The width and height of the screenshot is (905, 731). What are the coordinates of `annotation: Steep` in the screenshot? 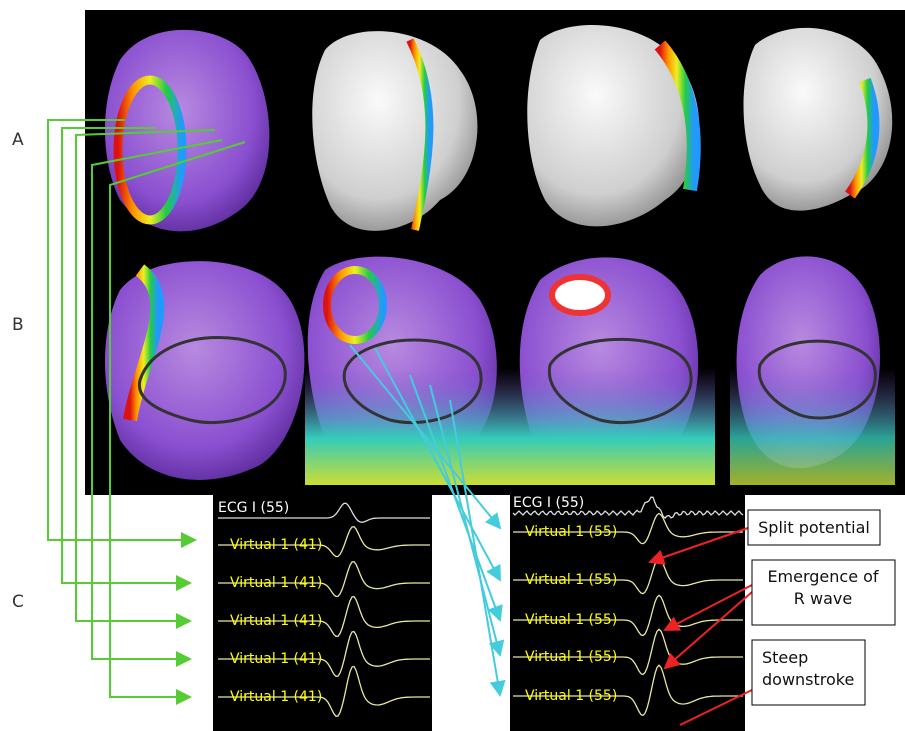 It's located at (785, 657).